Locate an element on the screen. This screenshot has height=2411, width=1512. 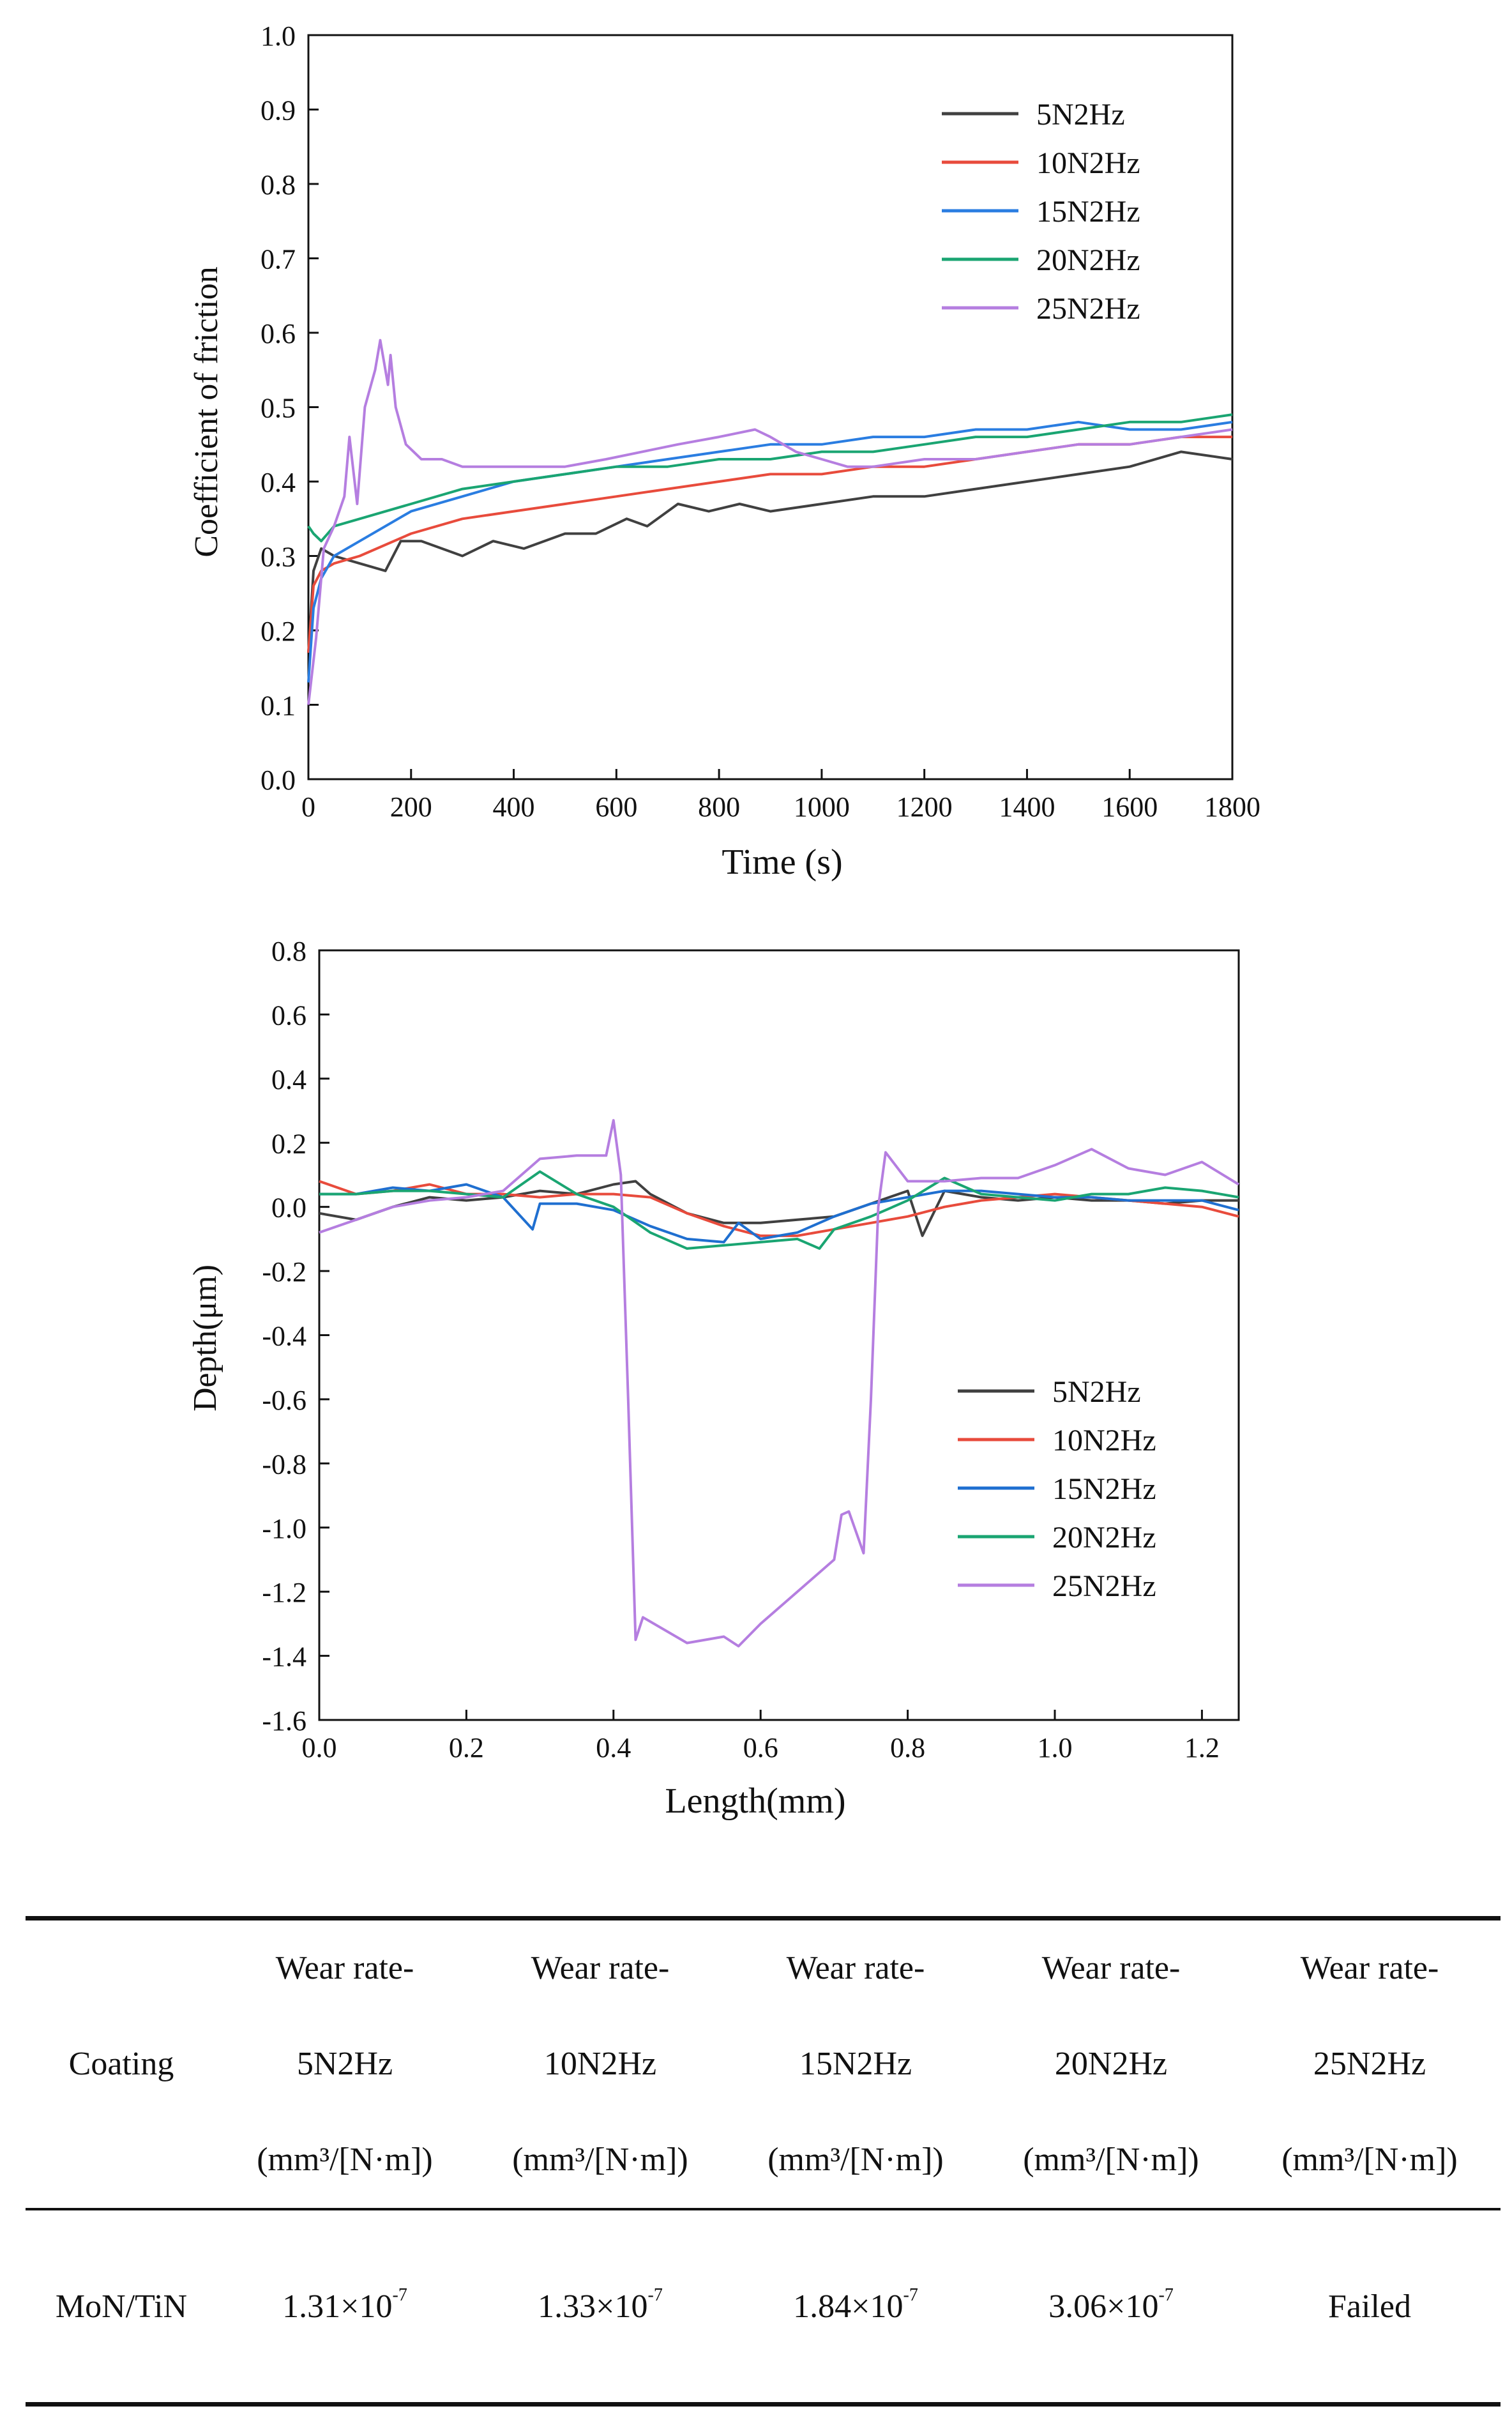
friction-chart-xtick-label: 1800 is located at coordinates (1232, 807).